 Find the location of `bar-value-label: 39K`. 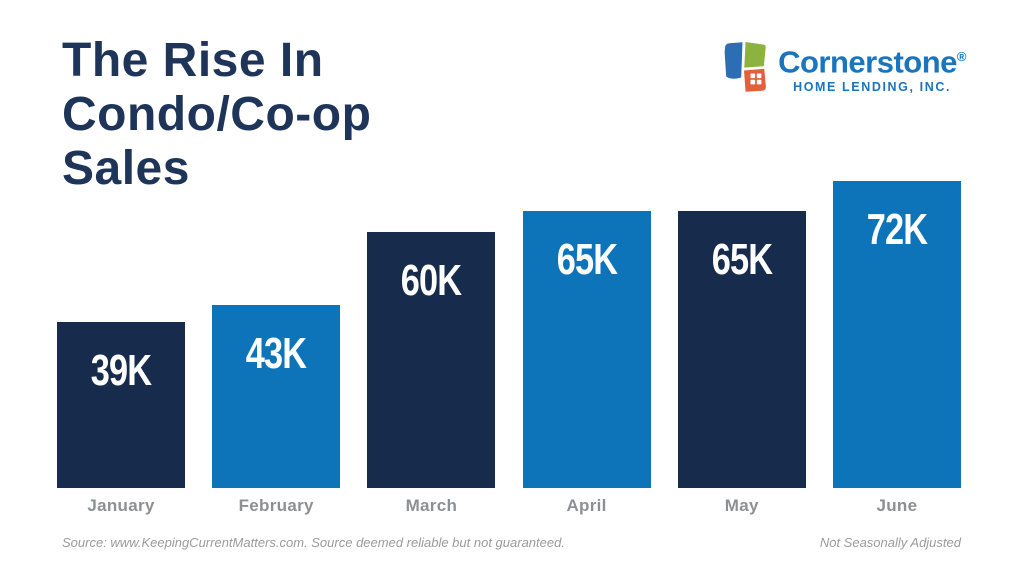

bar-value-label: 39K is located at coordinates (121, 370).